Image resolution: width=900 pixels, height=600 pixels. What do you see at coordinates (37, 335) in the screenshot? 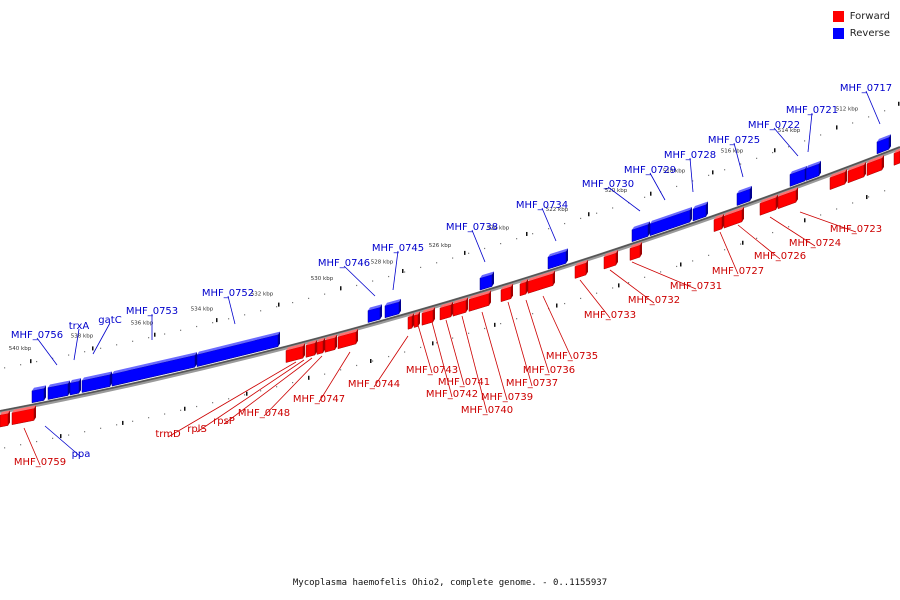
I see `gene-label: MHF_0756` at bounding box center [37, 335].